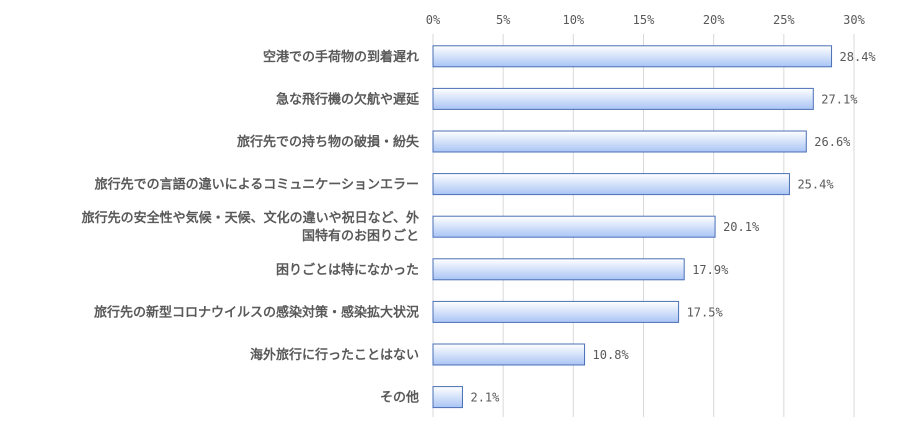  What do you see at coordinates (347, 270) in the screenshot?
I see `category-label: 困りごとは特になかった` at bounding box center [347, 270].